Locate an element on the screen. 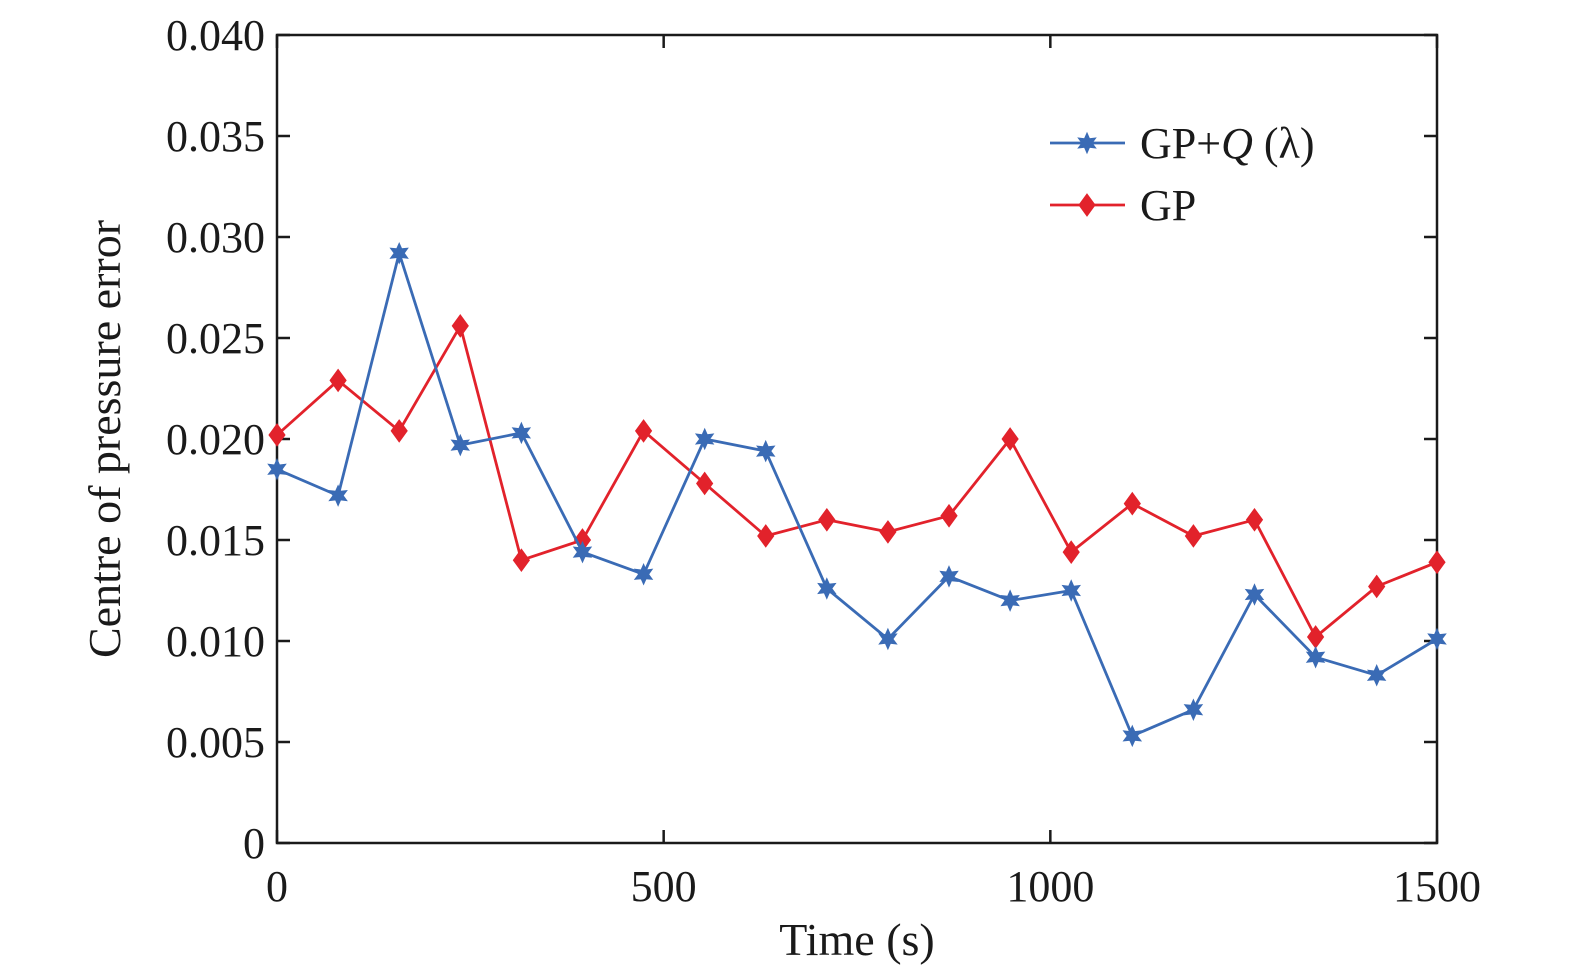  y-tick-label: 0.010 is located at coordinates (215, 641).